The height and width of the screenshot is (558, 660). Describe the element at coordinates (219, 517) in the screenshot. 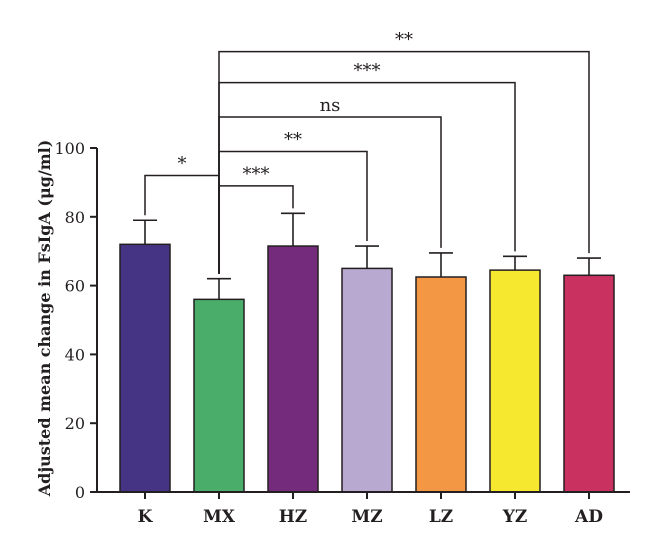

I see `x-tick-label-mx: MX` at that location.